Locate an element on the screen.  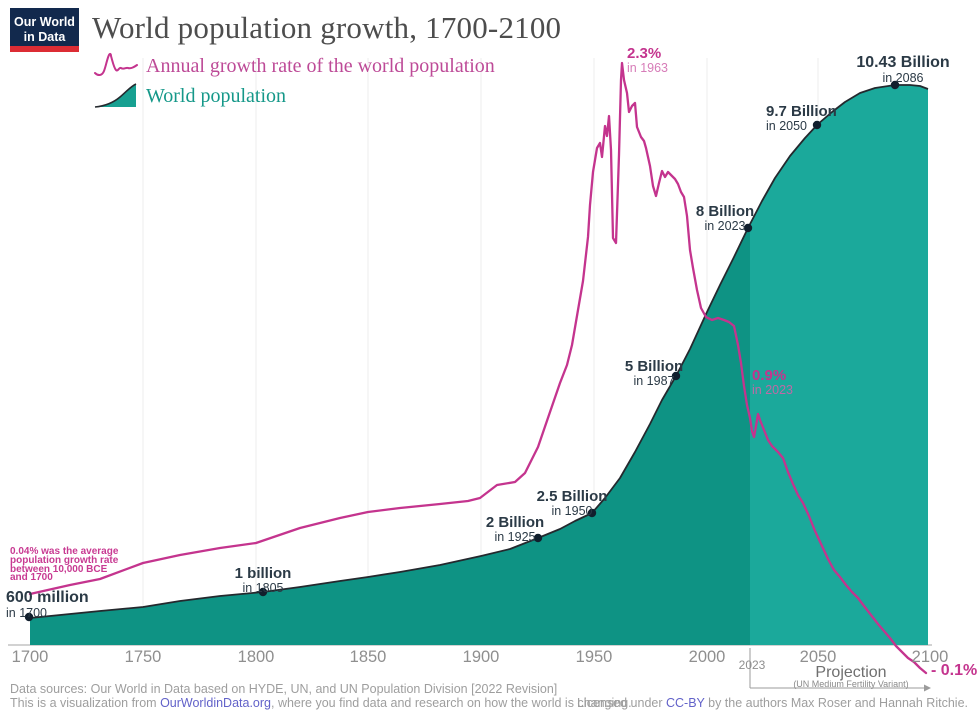
growth-end-label: - 0.1% is located at coordinates (954, 670).